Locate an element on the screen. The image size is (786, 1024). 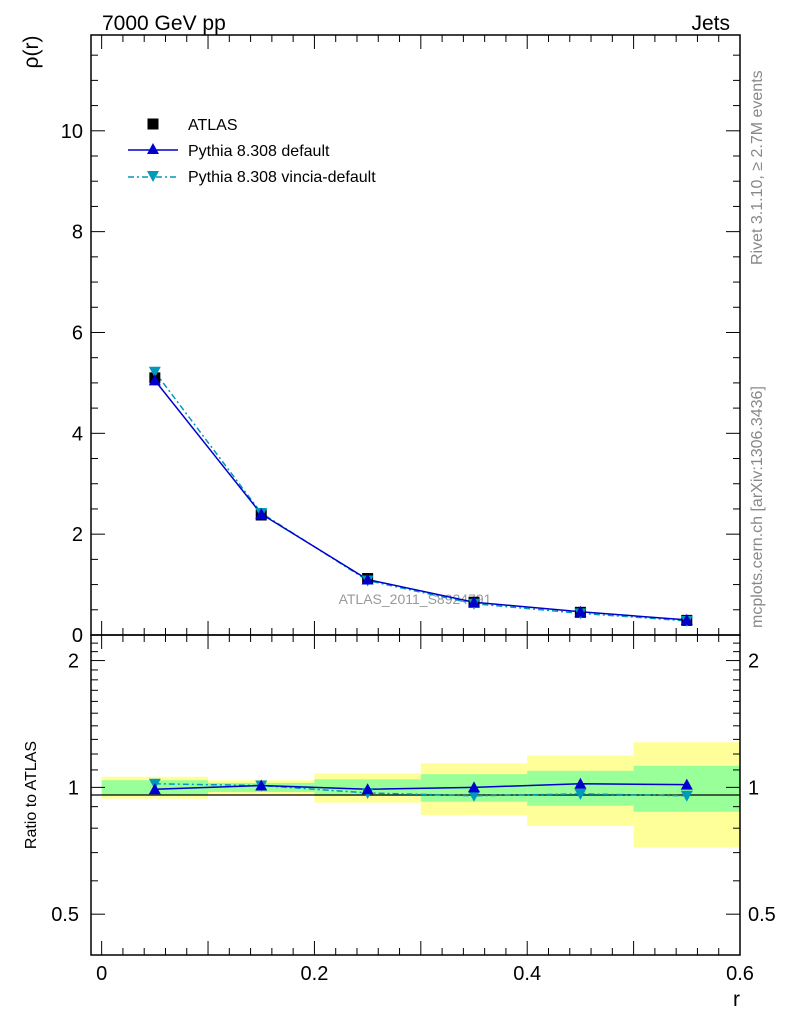
header-left: 7000 GeV pp is located at coordinates (164, 23).